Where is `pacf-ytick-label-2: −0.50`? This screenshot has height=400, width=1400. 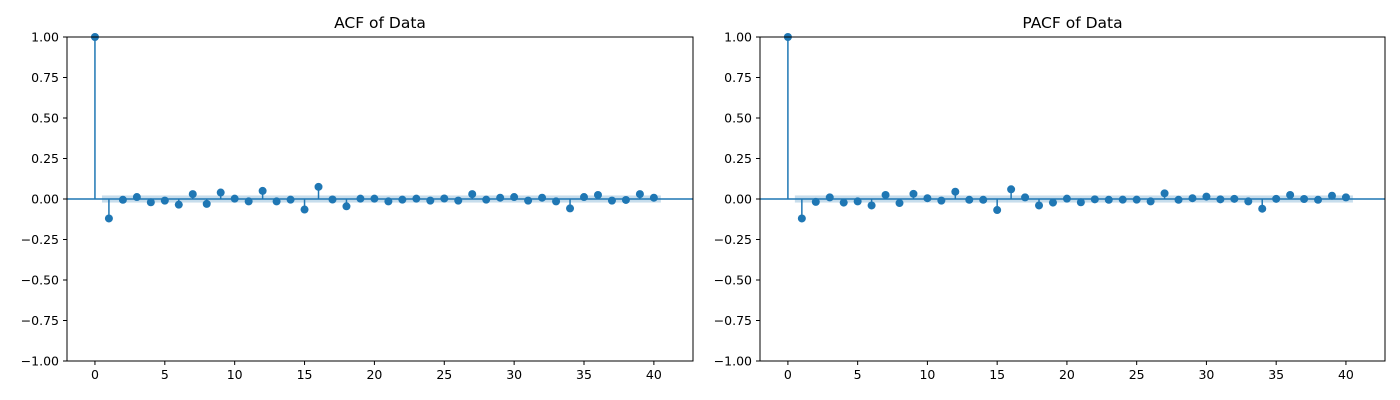
pacf-ytick-label-2: −0.50 is located at coordinates (733, 280).